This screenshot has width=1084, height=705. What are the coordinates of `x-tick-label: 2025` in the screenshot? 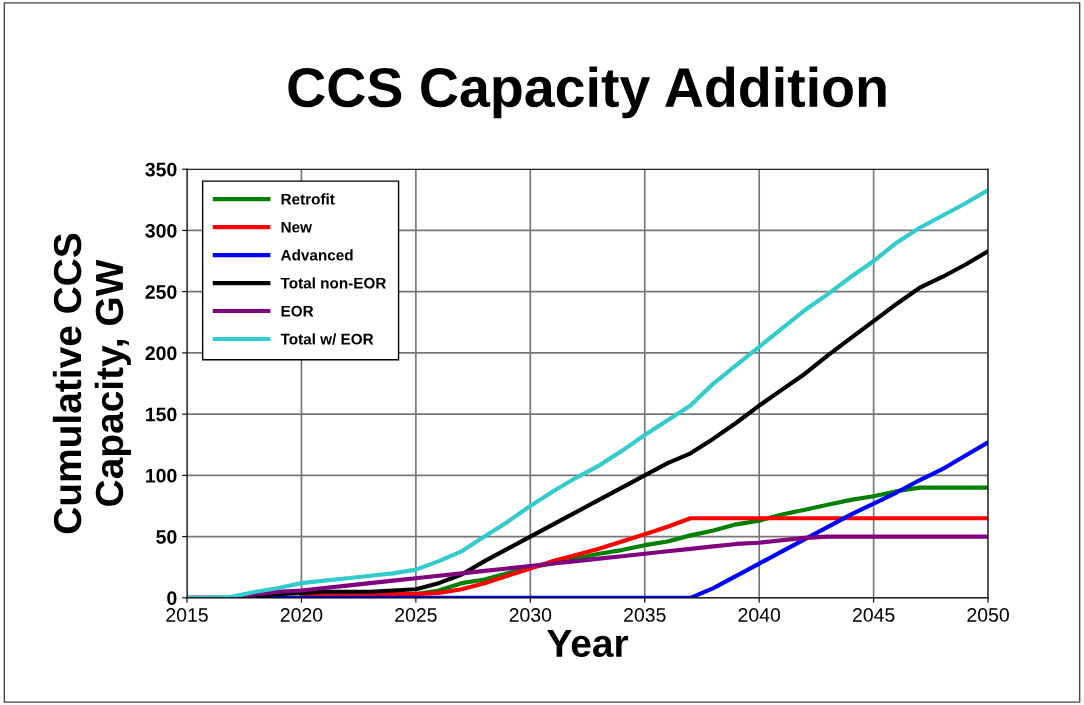 It's located at (416, 615).